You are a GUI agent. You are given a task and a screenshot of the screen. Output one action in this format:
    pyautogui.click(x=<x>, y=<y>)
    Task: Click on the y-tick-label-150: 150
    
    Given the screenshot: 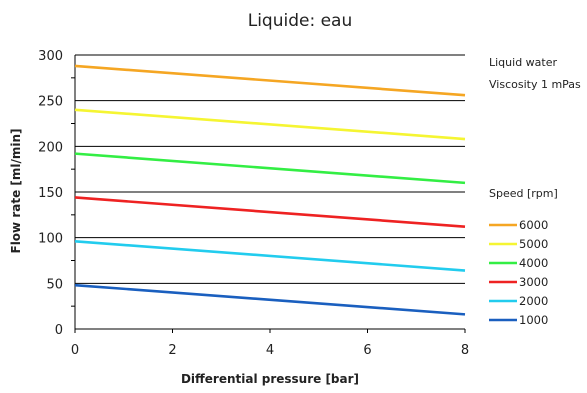 What is the action you would take?
    pyautogui.click(x=50, y=193)
    